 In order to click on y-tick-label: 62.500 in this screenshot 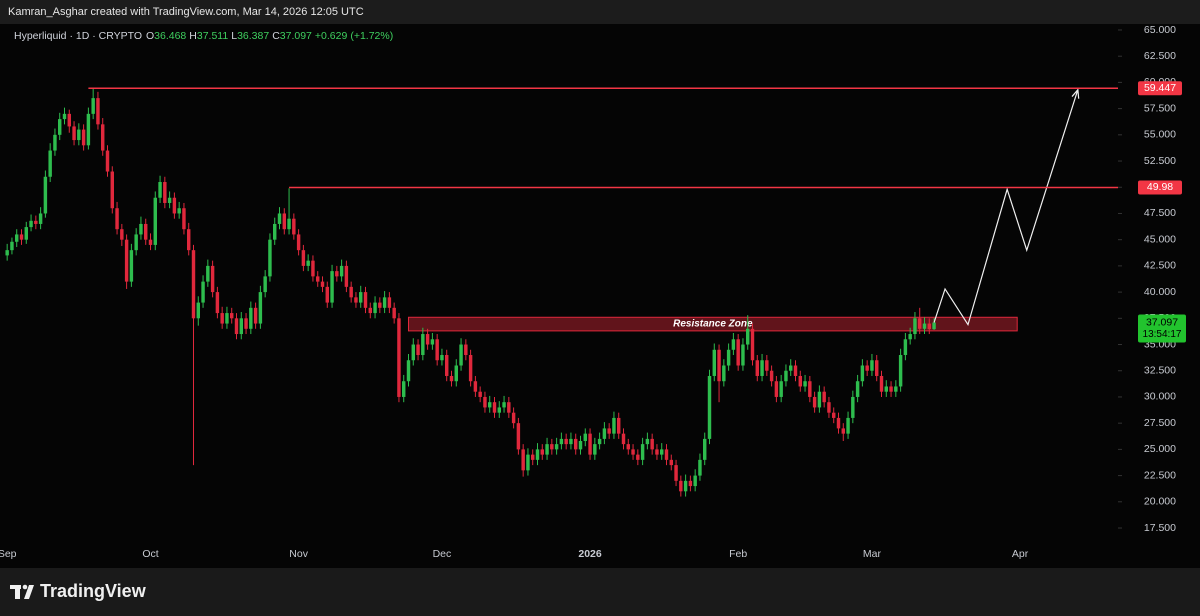, I will do `click(1160, 56)`.